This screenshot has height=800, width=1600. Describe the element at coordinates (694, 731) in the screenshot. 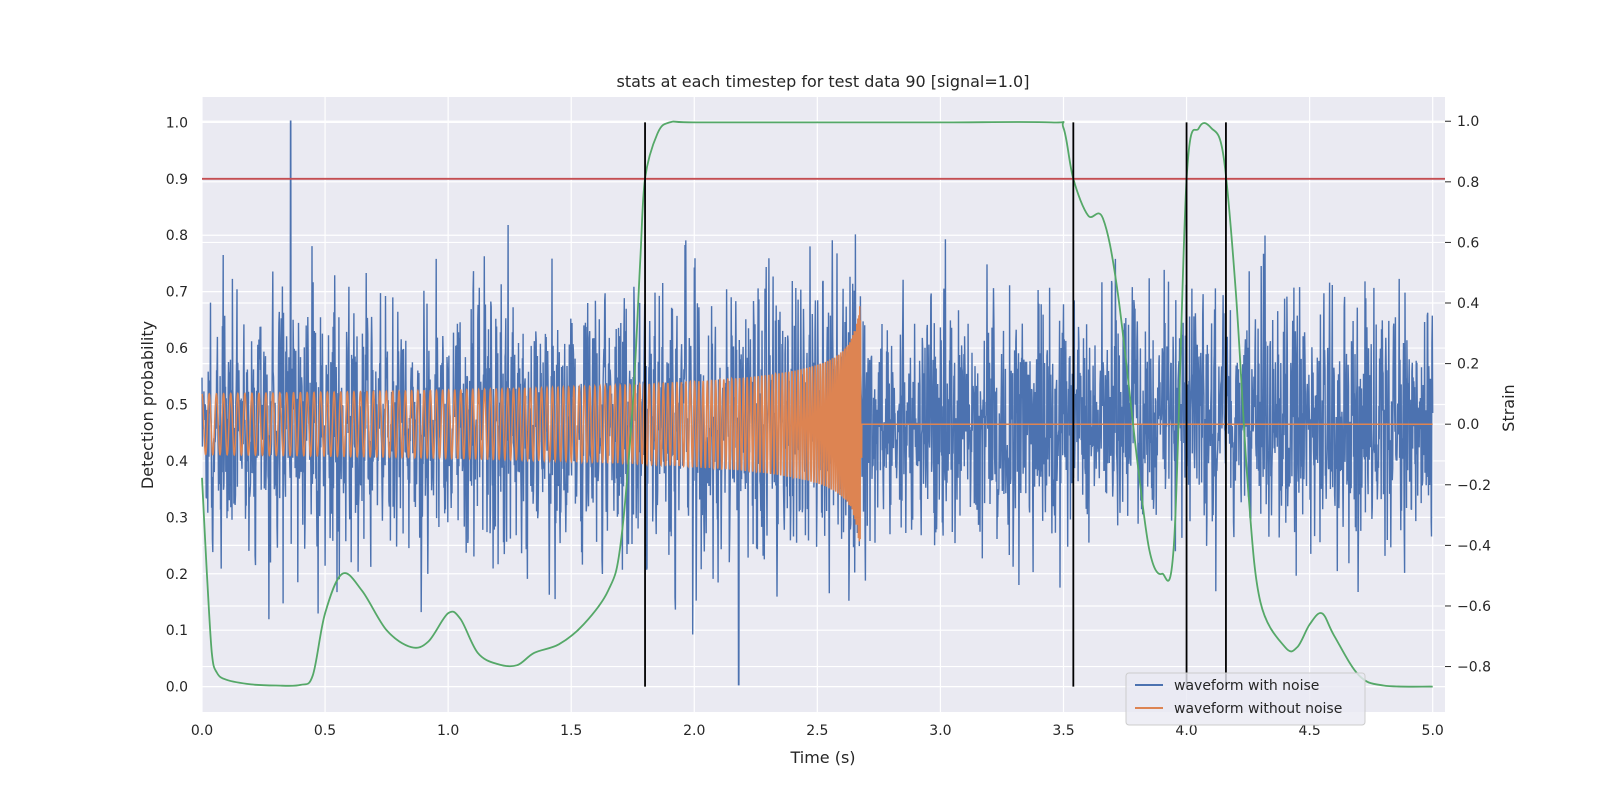

I see `x-tick-label: 2.0` at that location.